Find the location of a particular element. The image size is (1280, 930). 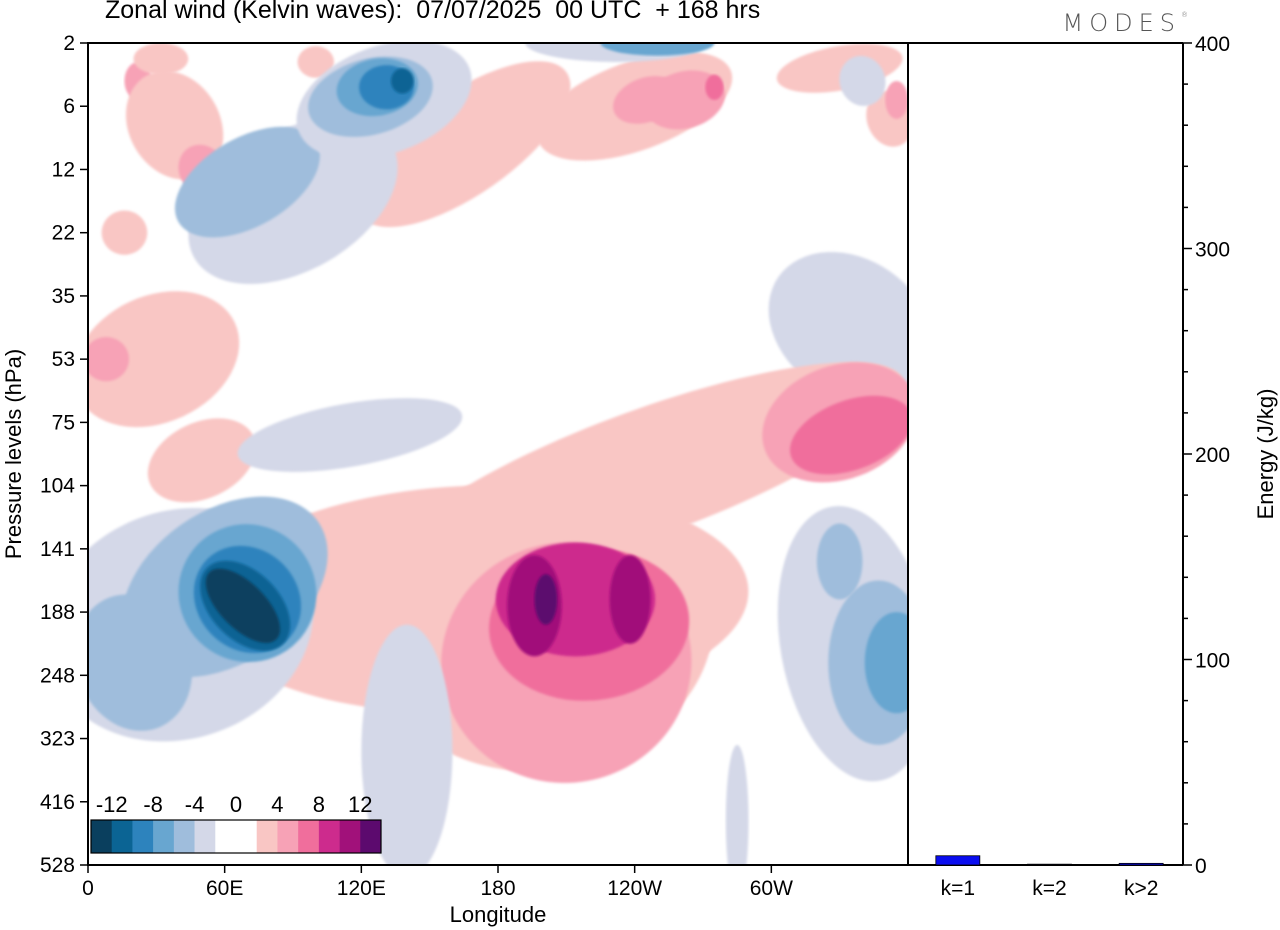

y-tick-label: 53 is located at coordinates (63, 359).